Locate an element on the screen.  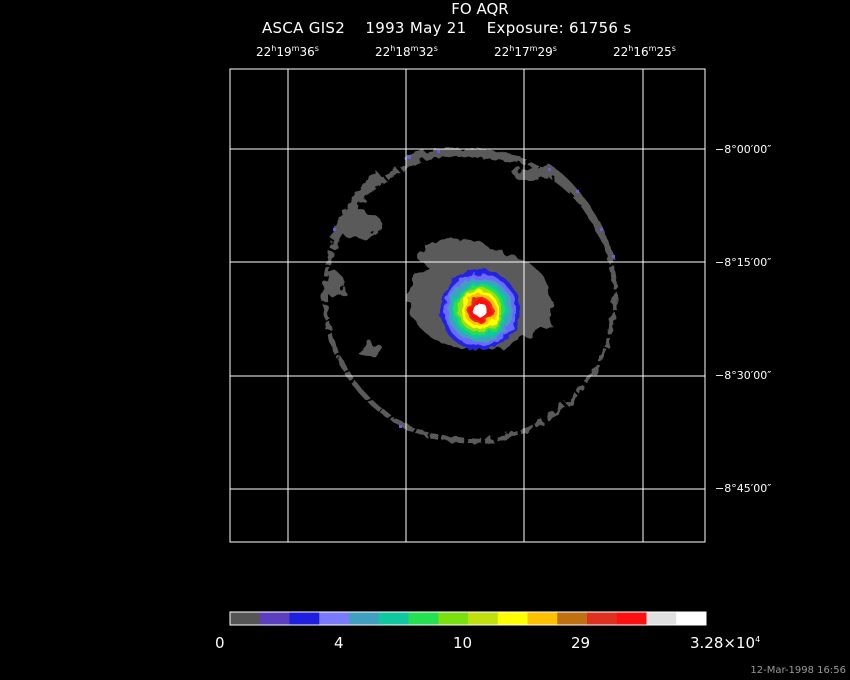
dec-tick-label: −8°00′00″ is located at coordinates (743, 149).